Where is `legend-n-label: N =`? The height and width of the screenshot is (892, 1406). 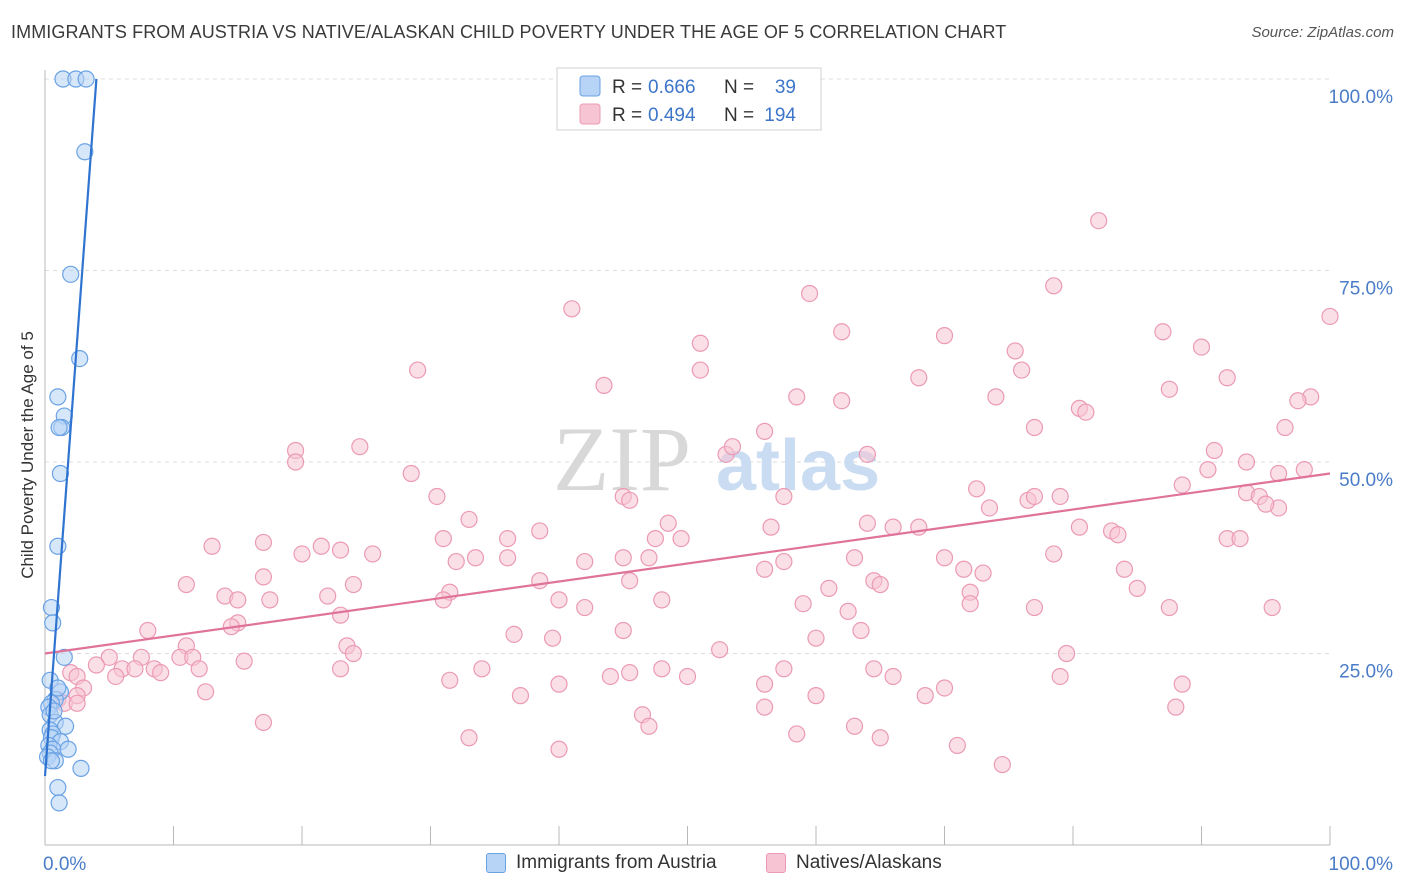
legend-n-label: N = is located at coordinates (739, 115).